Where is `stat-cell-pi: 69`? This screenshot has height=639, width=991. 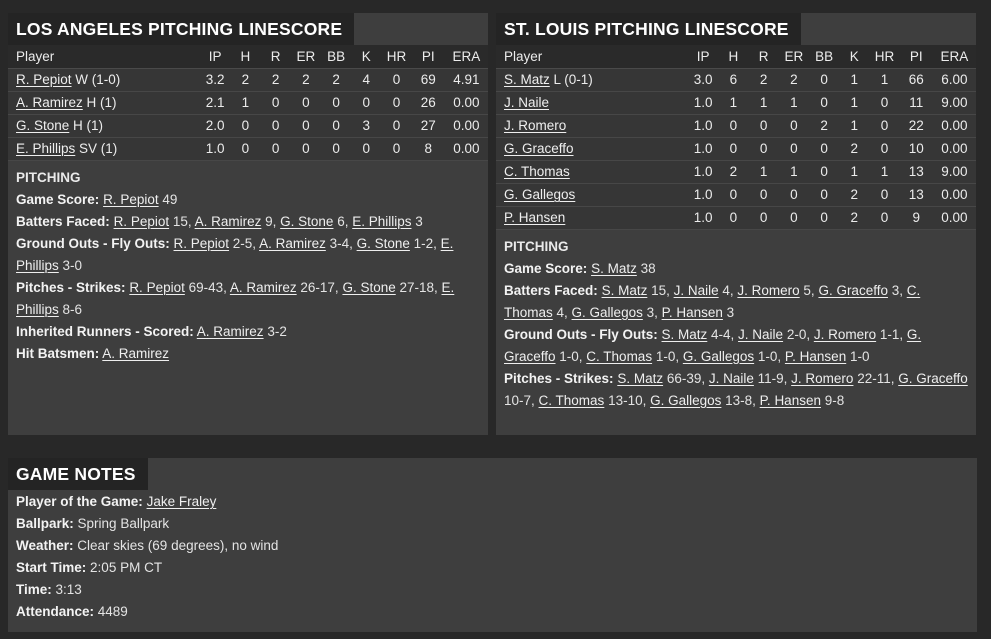 stat-cell-pi: 69 is located at coordinates (428, 80).